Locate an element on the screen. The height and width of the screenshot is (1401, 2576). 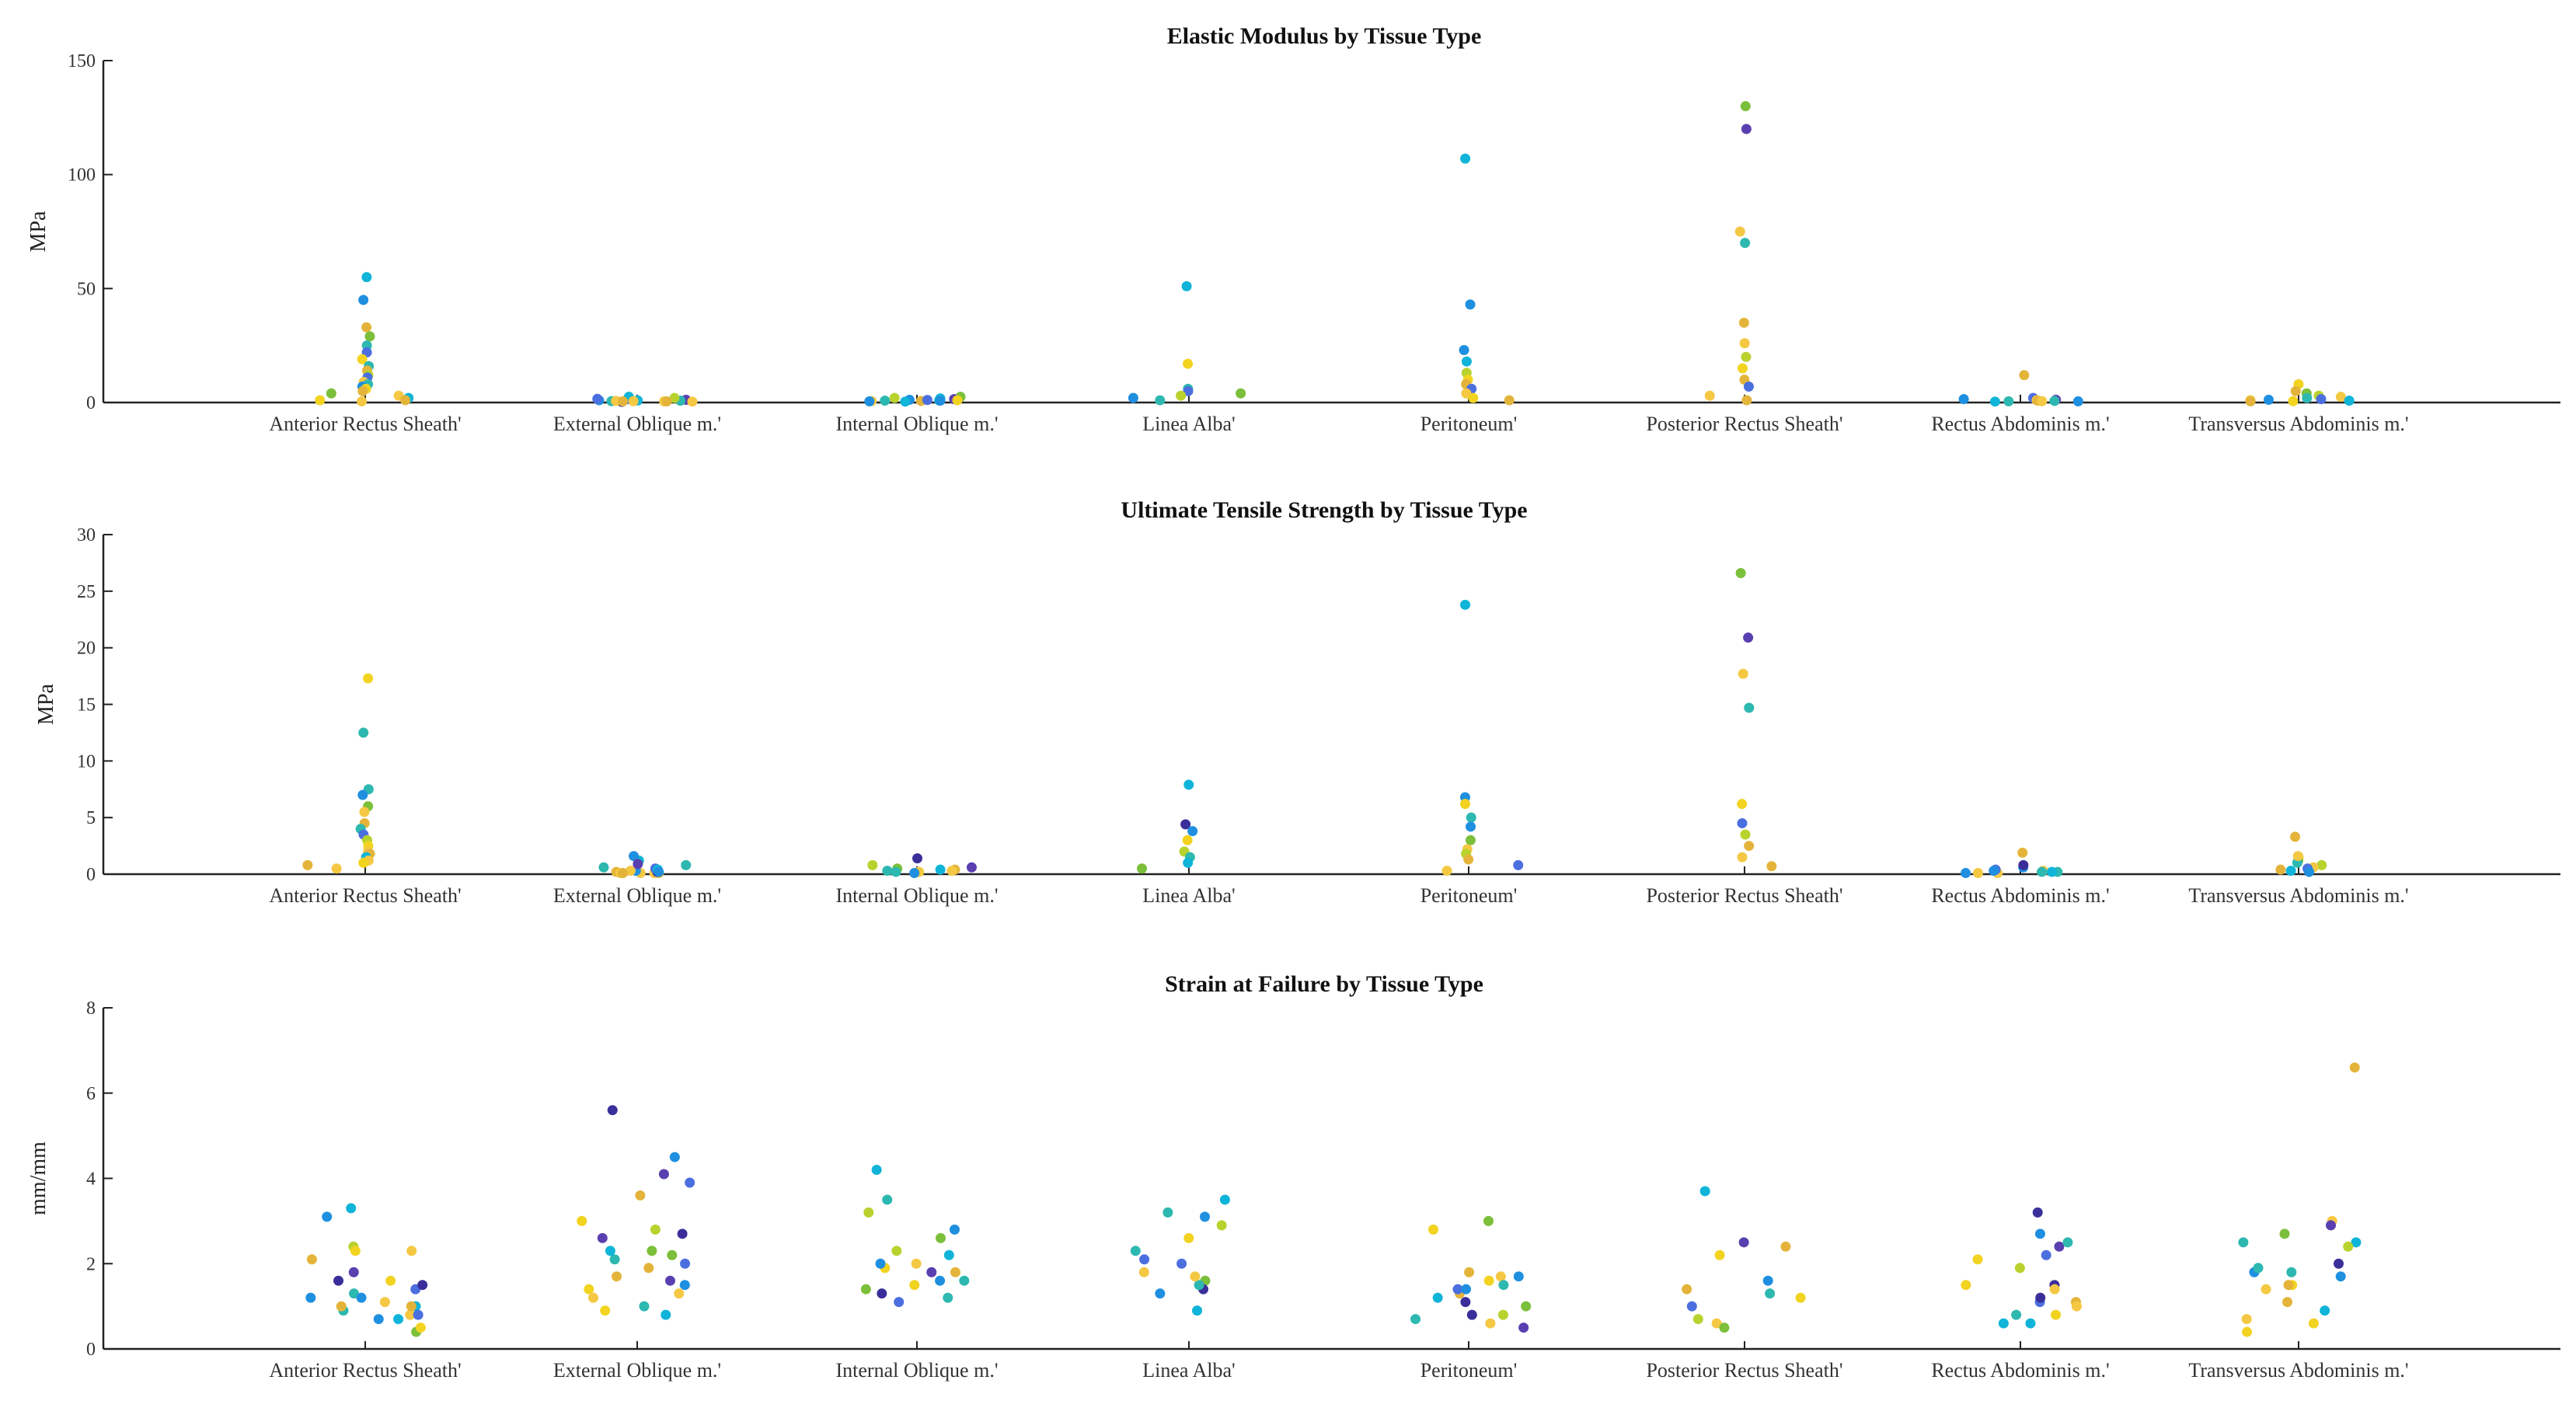
x-tick-label: Transversus Abdominis m.' is located at coordinates (2298, 895).